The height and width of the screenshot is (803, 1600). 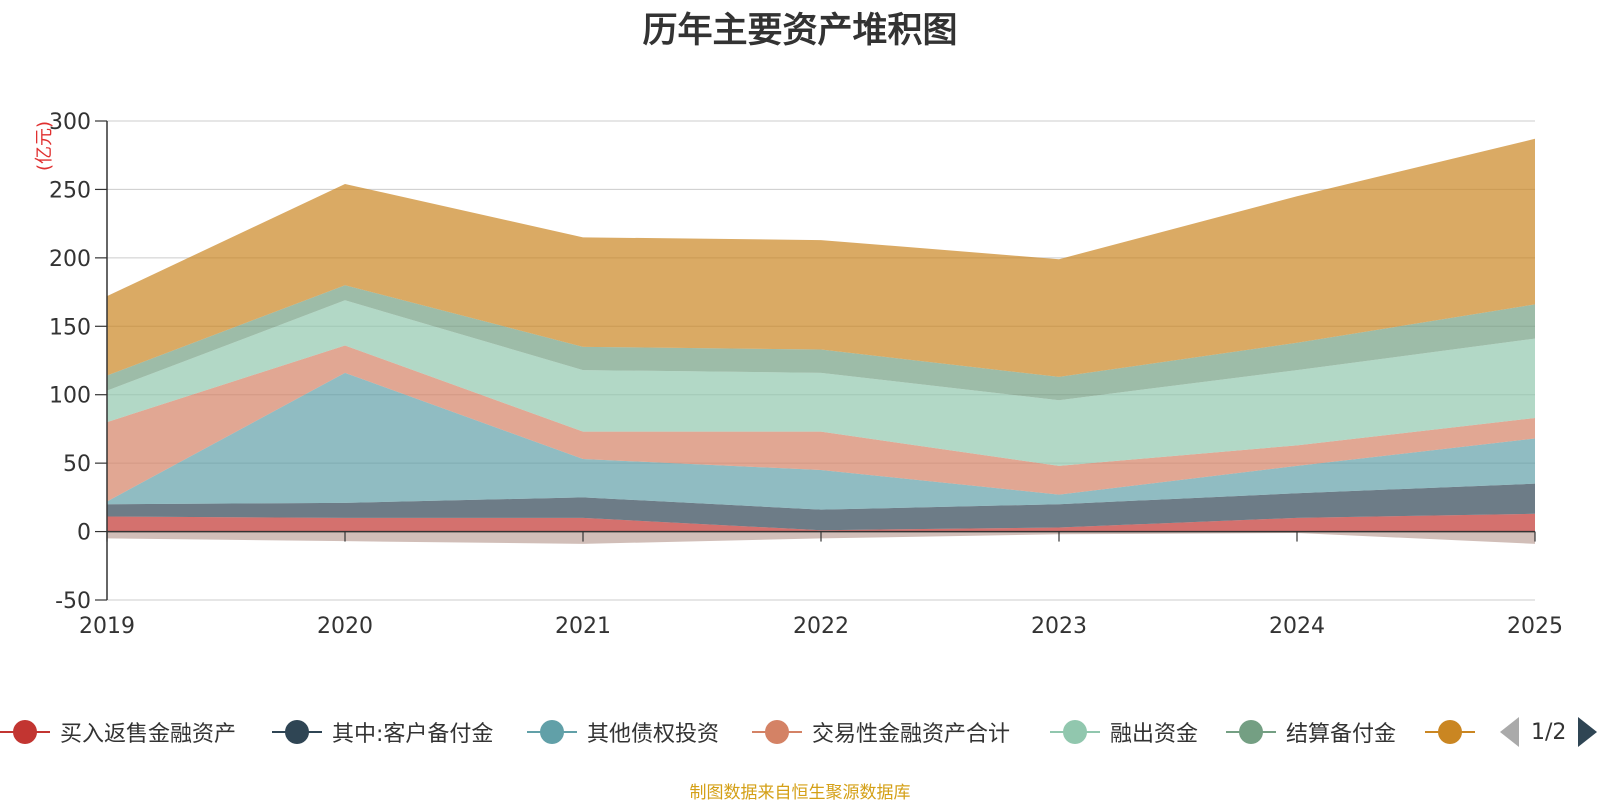 I want to click on area-结算备付金, so click(x=821, y=343).